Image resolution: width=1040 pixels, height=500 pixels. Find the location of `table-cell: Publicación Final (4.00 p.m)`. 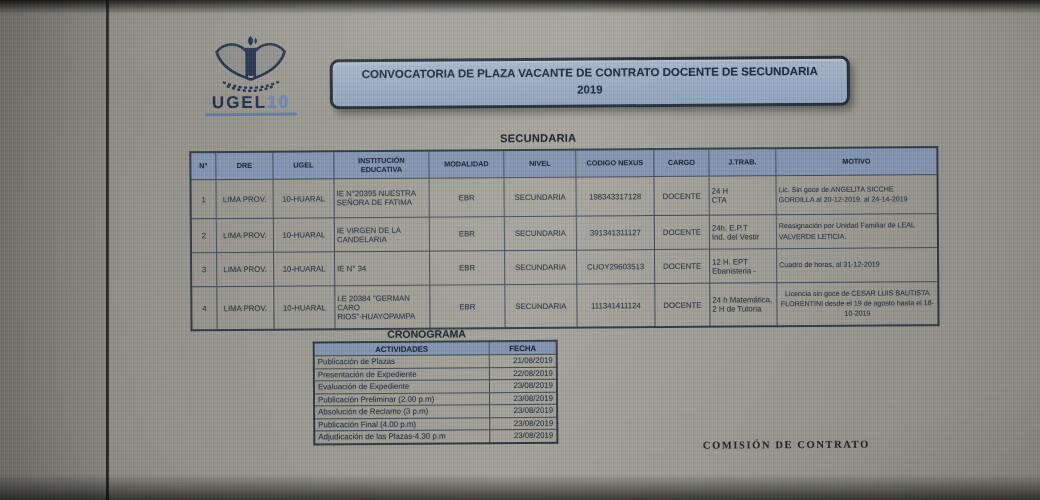

table-cell: Publicación Final (4.00 p.m) is located at coordinates (402, 424).